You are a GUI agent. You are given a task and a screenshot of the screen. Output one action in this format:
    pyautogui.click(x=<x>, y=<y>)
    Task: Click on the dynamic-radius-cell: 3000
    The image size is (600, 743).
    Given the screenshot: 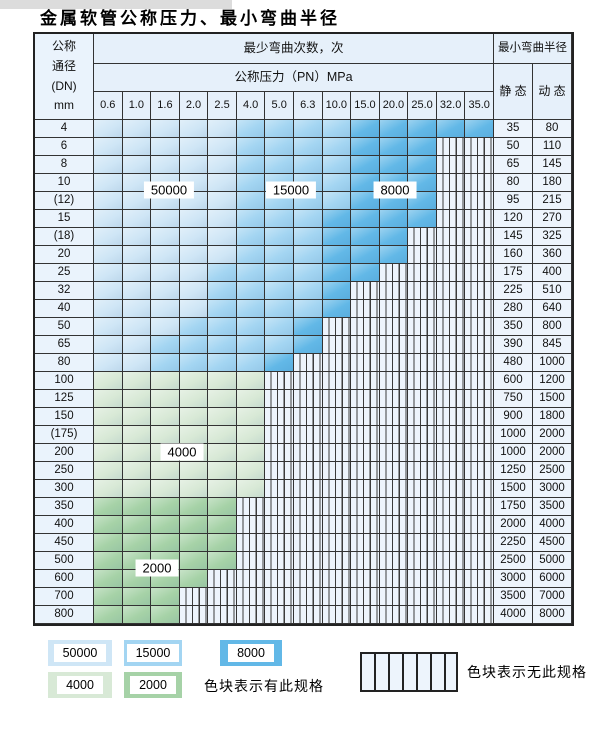 What is the action you would take?
    pyautogui.click(x=552, y=489)
    